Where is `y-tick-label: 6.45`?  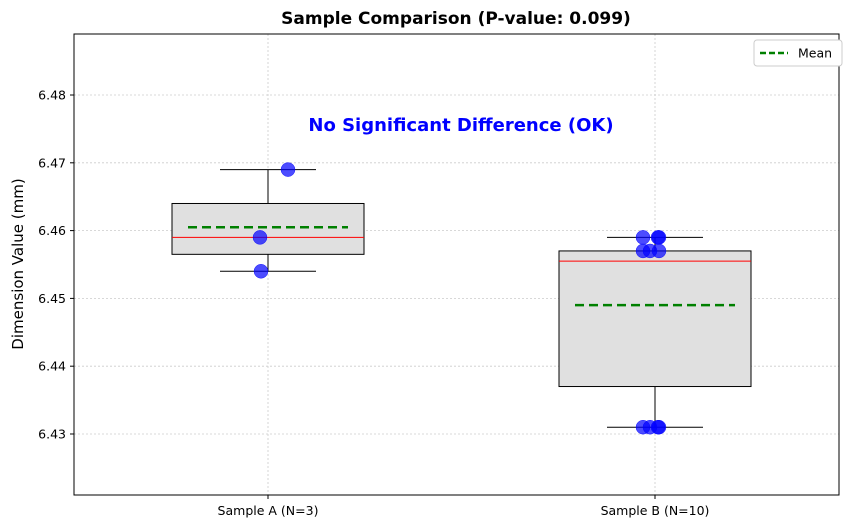
y-tick-label: 6.45 is located at coordinates (52, 298).